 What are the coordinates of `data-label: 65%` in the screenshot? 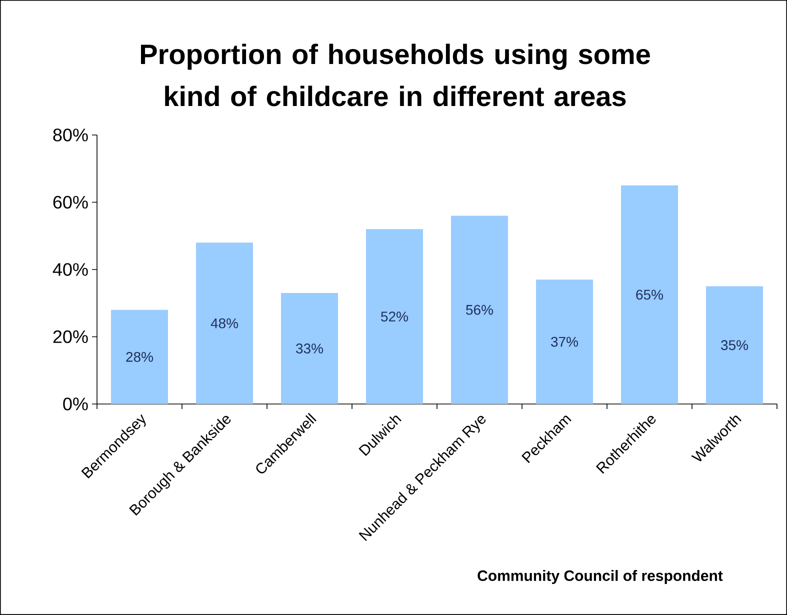 It's located at (650, 295).